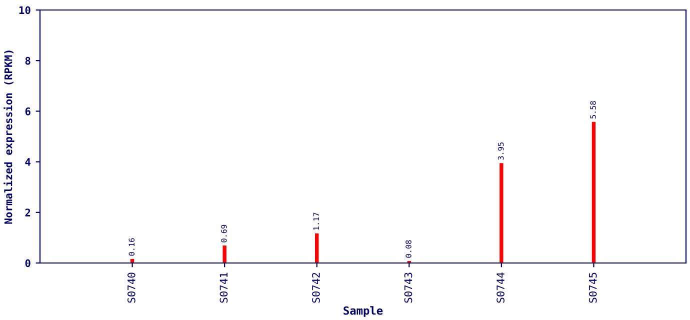 The width and height of the screenshot is (690, 320). I want to click on x-tick-label: S0745, so click(592, 287).